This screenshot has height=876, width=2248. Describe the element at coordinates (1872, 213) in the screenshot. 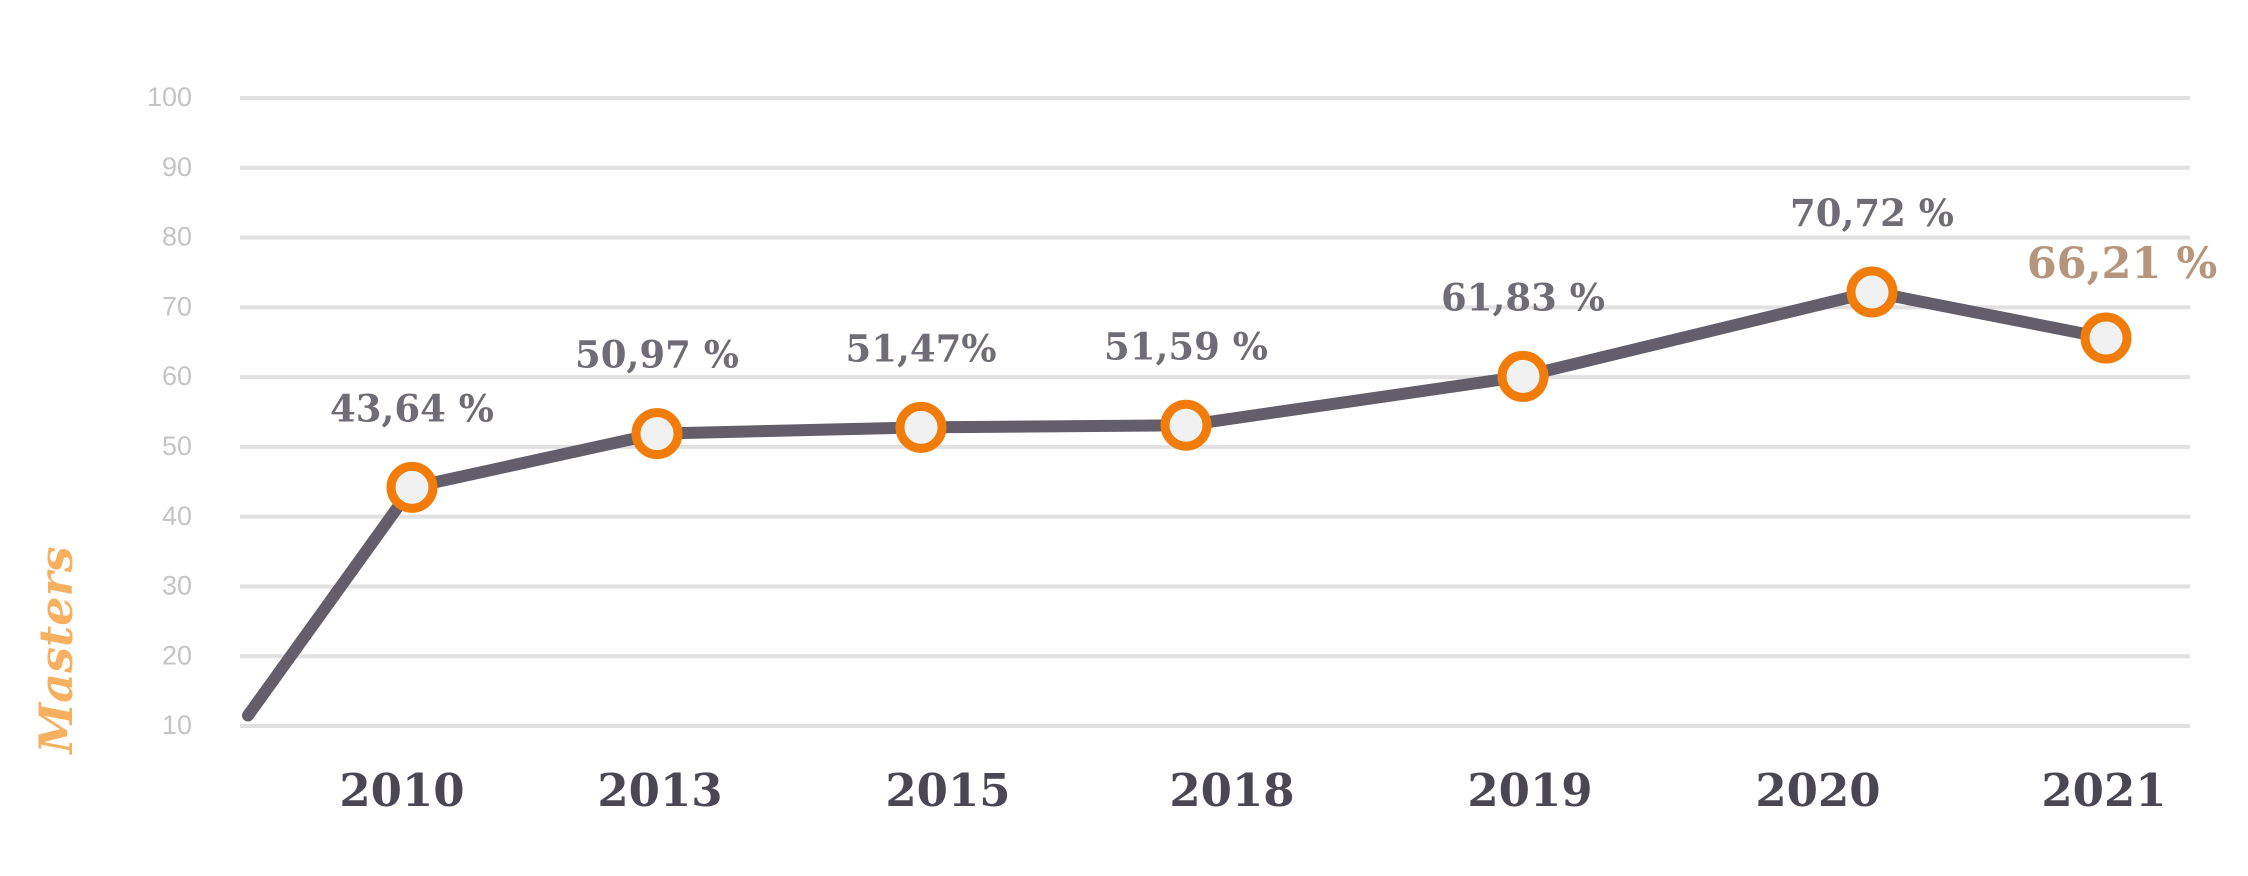

I see `data-label-2020: 70,72 %` at that location.